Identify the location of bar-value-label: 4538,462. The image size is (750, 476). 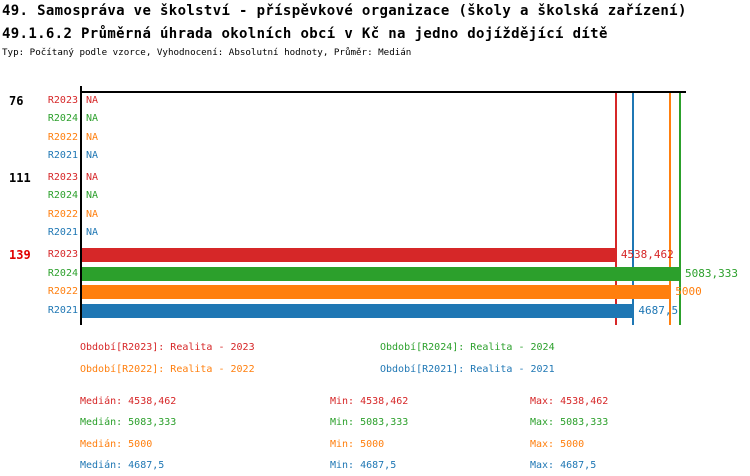
(647, 254).